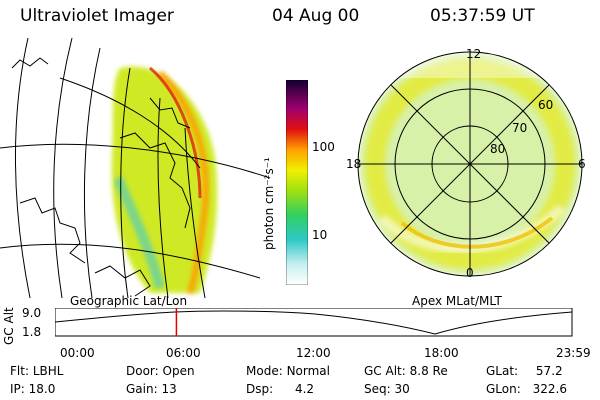 Image resolution: width=600 pixels, height=400 pixels. What do you see at coordinates (470, 273) in the screenshot?
I see `mlt-label-0: 0` at bounding box center [470, 273].